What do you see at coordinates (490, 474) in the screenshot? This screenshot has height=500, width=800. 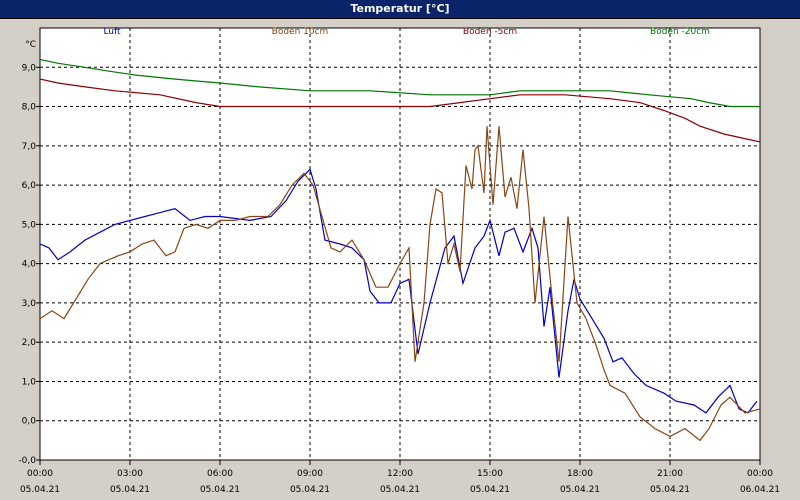 I see `x-tick-time: 15:00` at bounding box center [490, 474].